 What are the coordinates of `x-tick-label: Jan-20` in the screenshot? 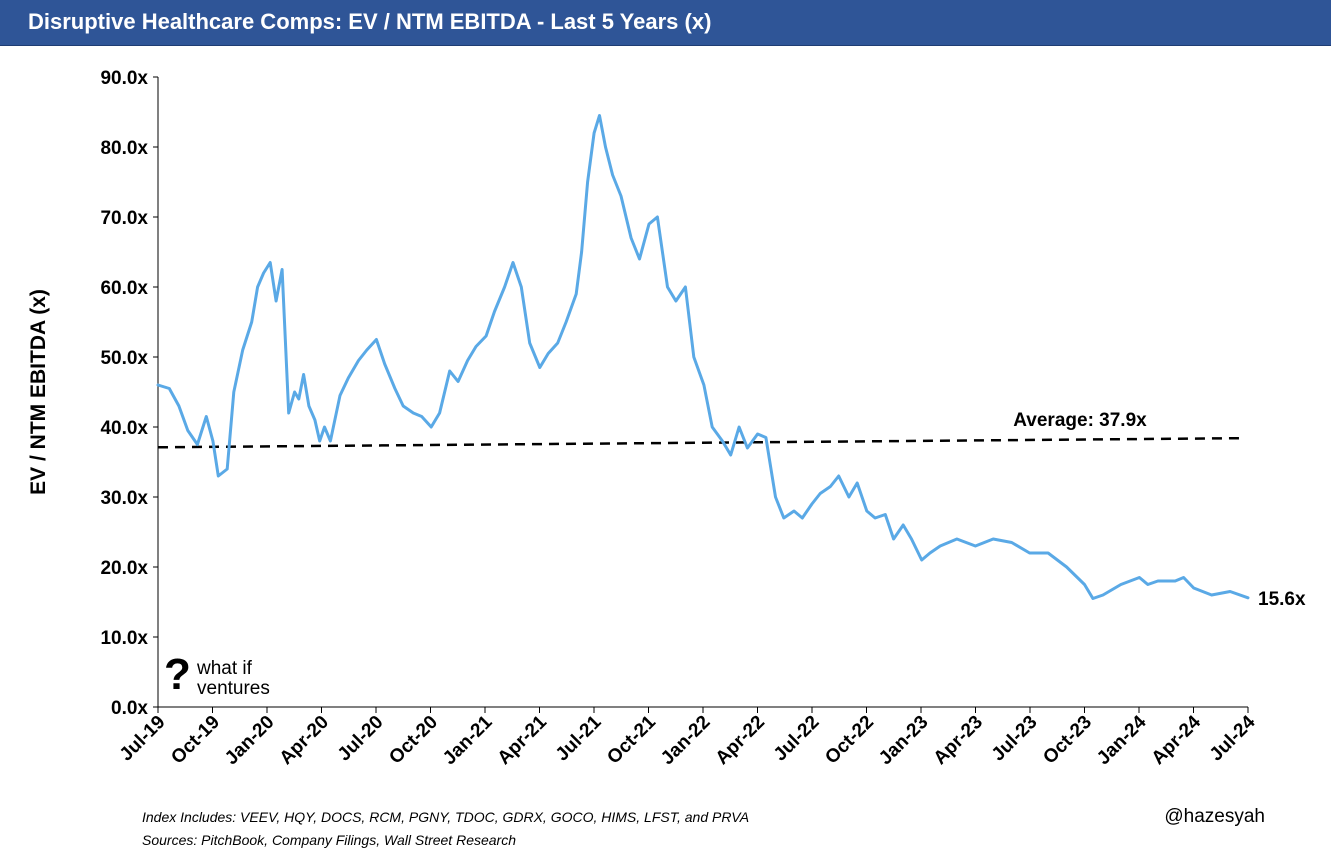 It's located at (249, 740).